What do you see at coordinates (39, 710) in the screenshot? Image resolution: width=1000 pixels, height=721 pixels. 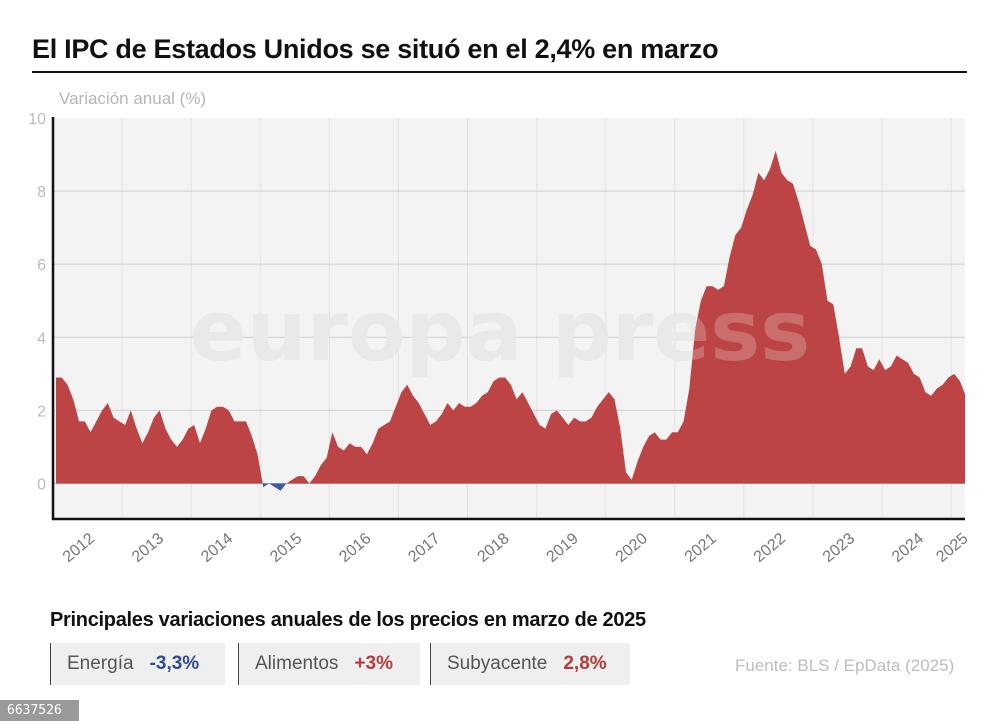 I see `image-id-badge: 6637526` at bounding box center [39, 710].